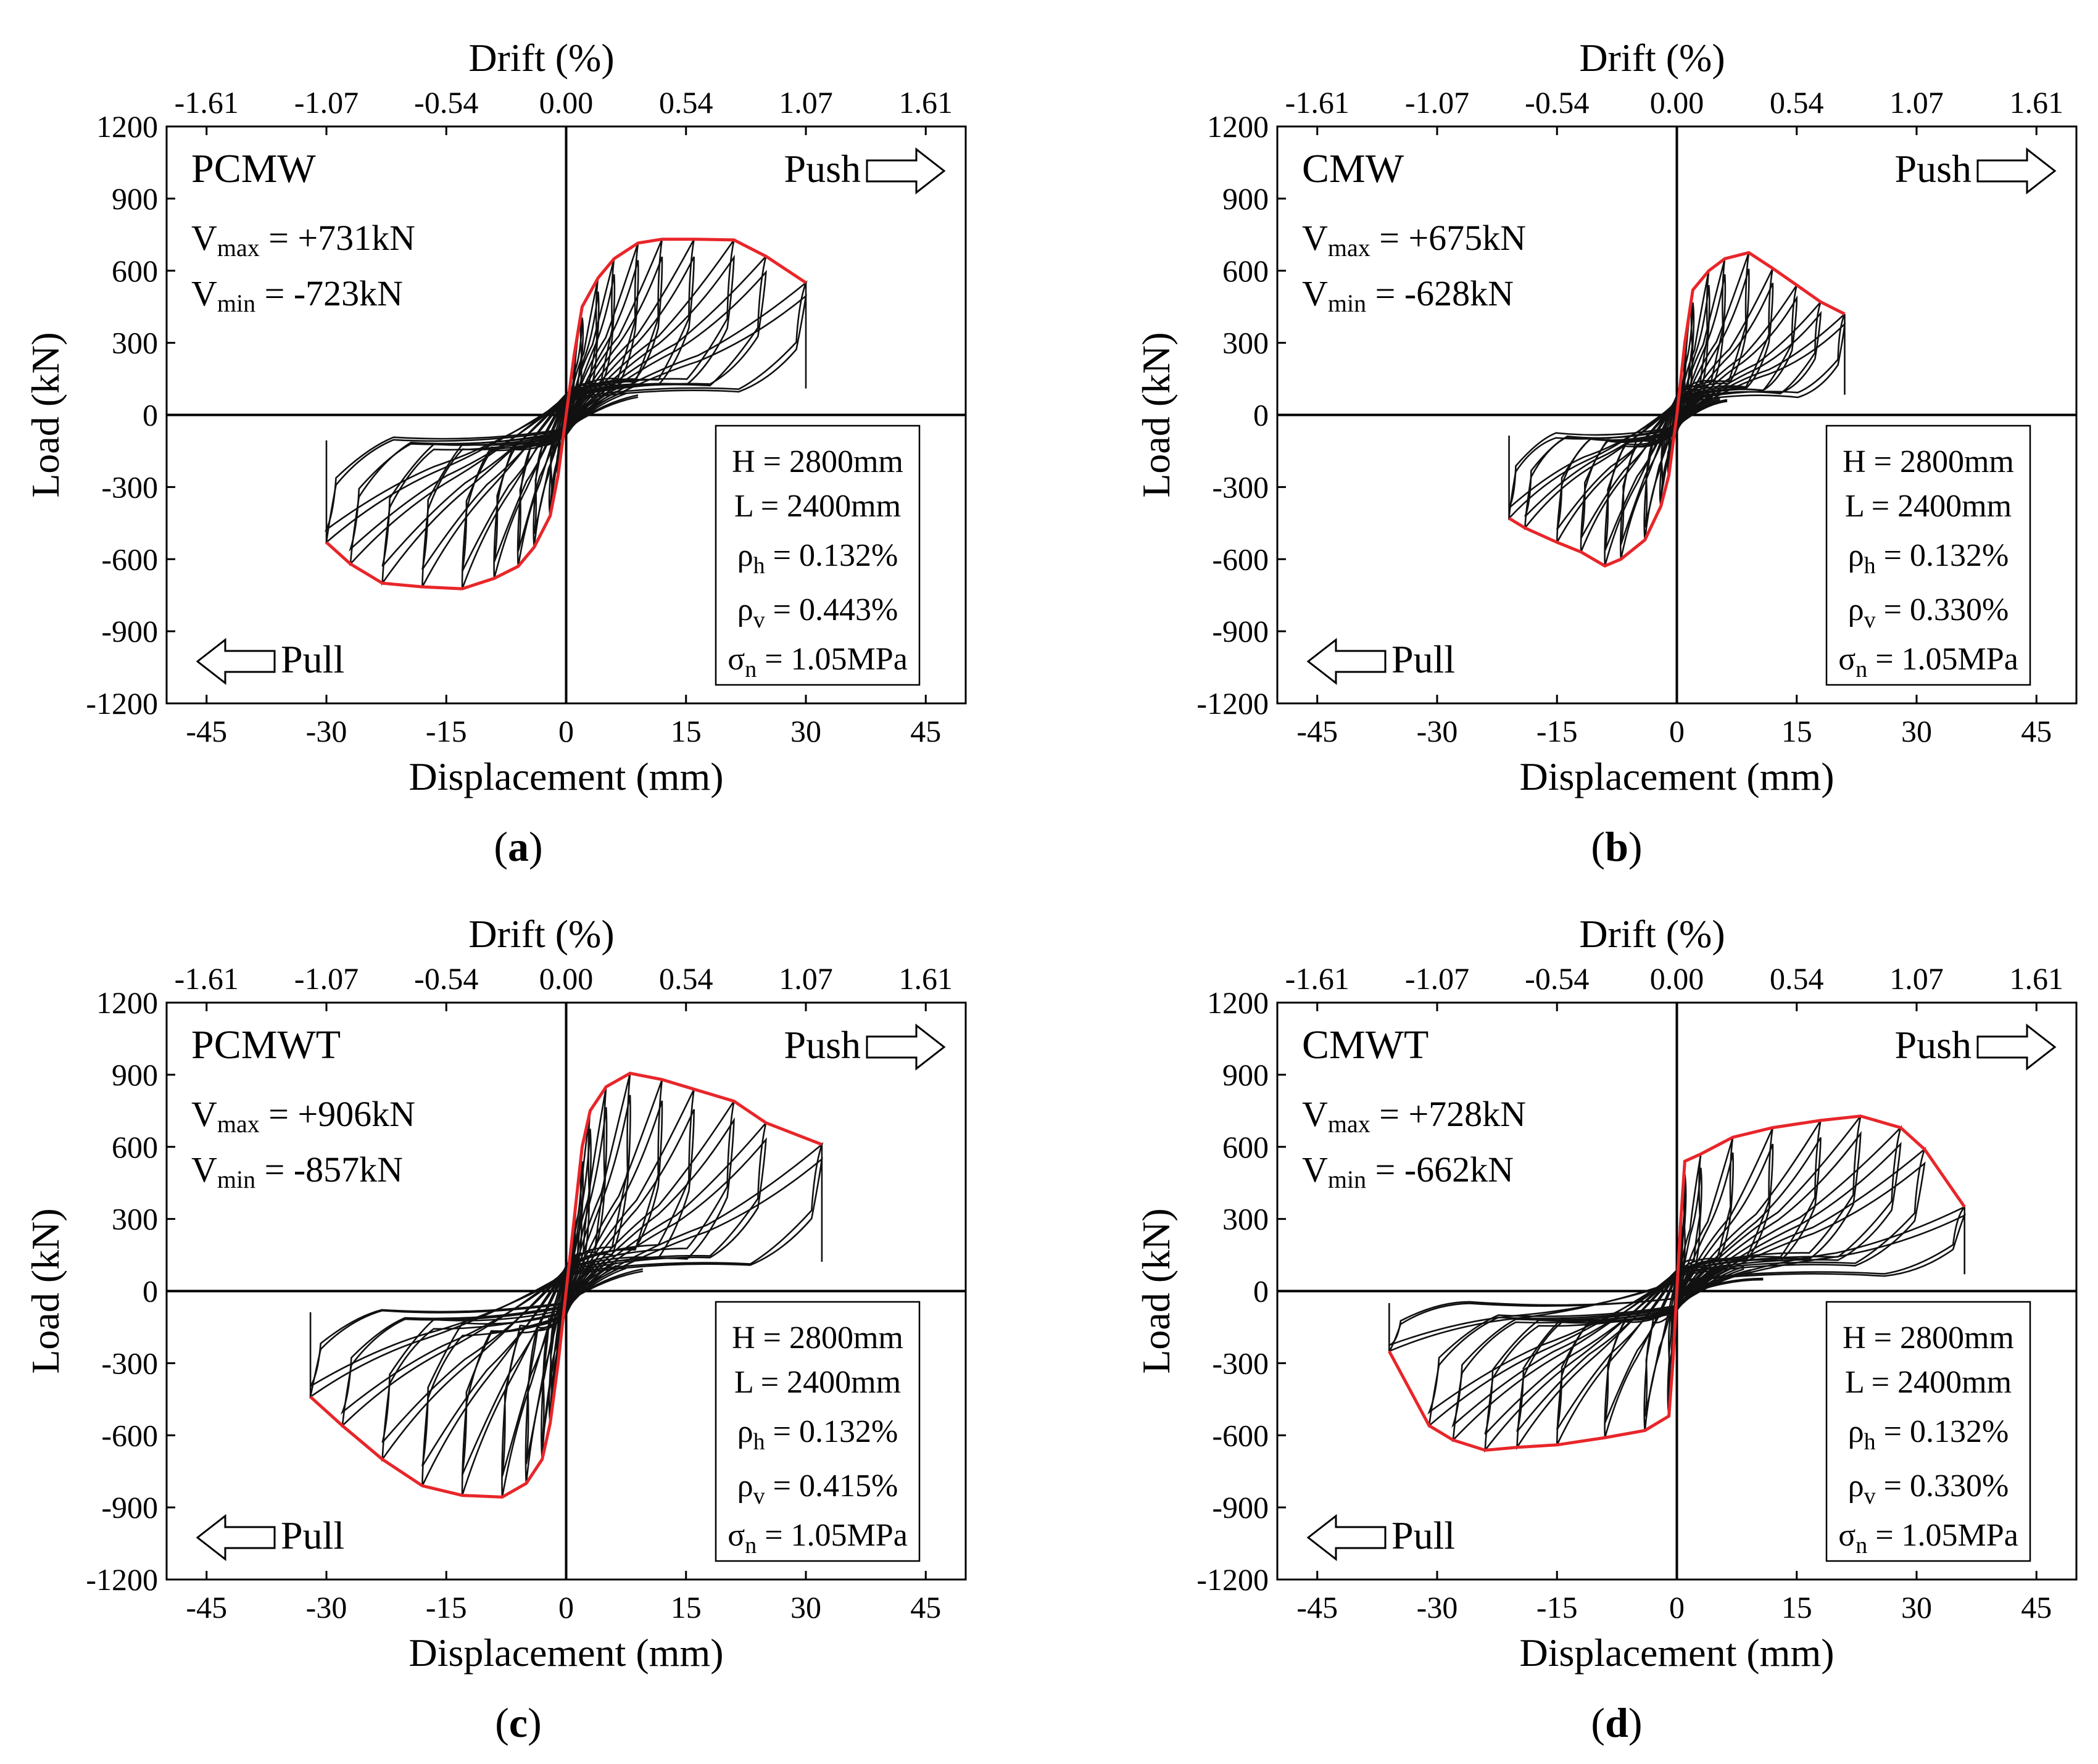 This screenshot has width=2098, height=1764. I want to click on x2-tick-label: 1.61, so click(2037, 978).